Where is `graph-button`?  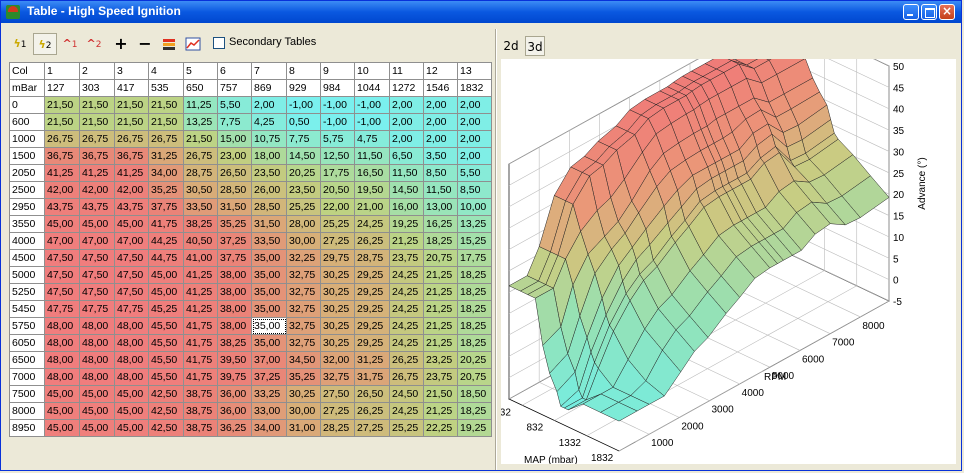 graph-button is located at coordinates (193, 44).